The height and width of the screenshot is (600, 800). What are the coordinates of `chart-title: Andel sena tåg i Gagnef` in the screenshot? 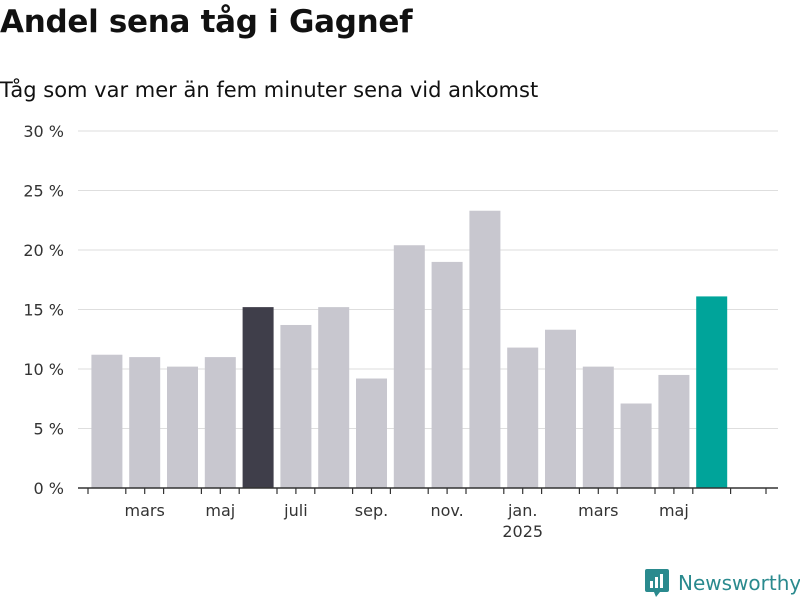 It's located at (206, 22).